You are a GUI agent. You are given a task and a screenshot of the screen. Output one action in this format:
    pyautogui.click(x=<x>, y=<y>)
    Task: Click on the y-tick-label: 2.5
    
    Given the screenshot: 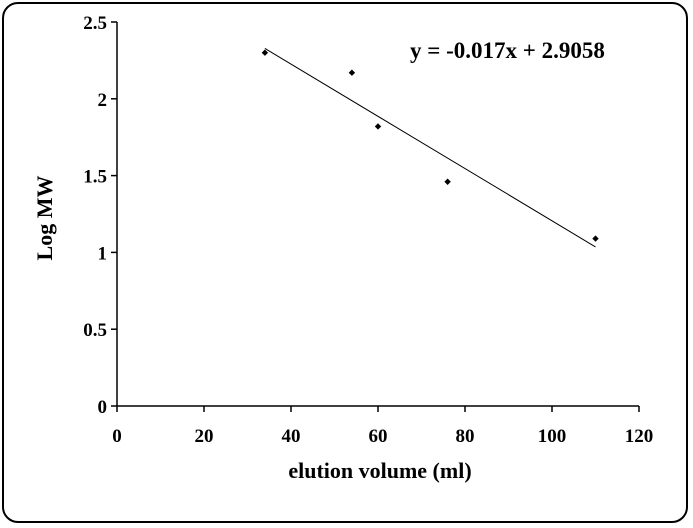 What is the action you would take?
    pyautogui.click(x=95, y=23)
    